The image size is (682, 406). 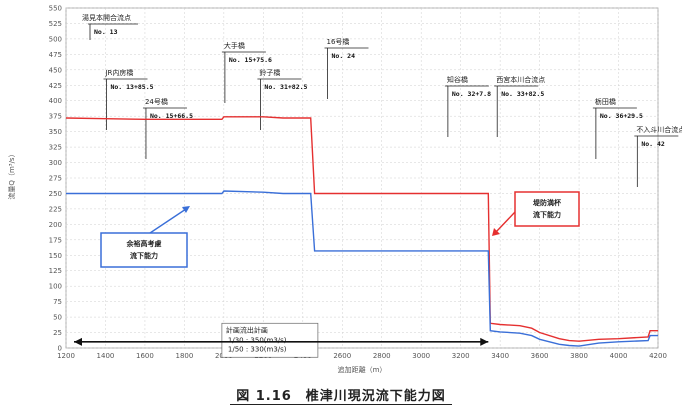 I want to click on annotation-station: No. 15+75.6, so click(x=250, y=60).